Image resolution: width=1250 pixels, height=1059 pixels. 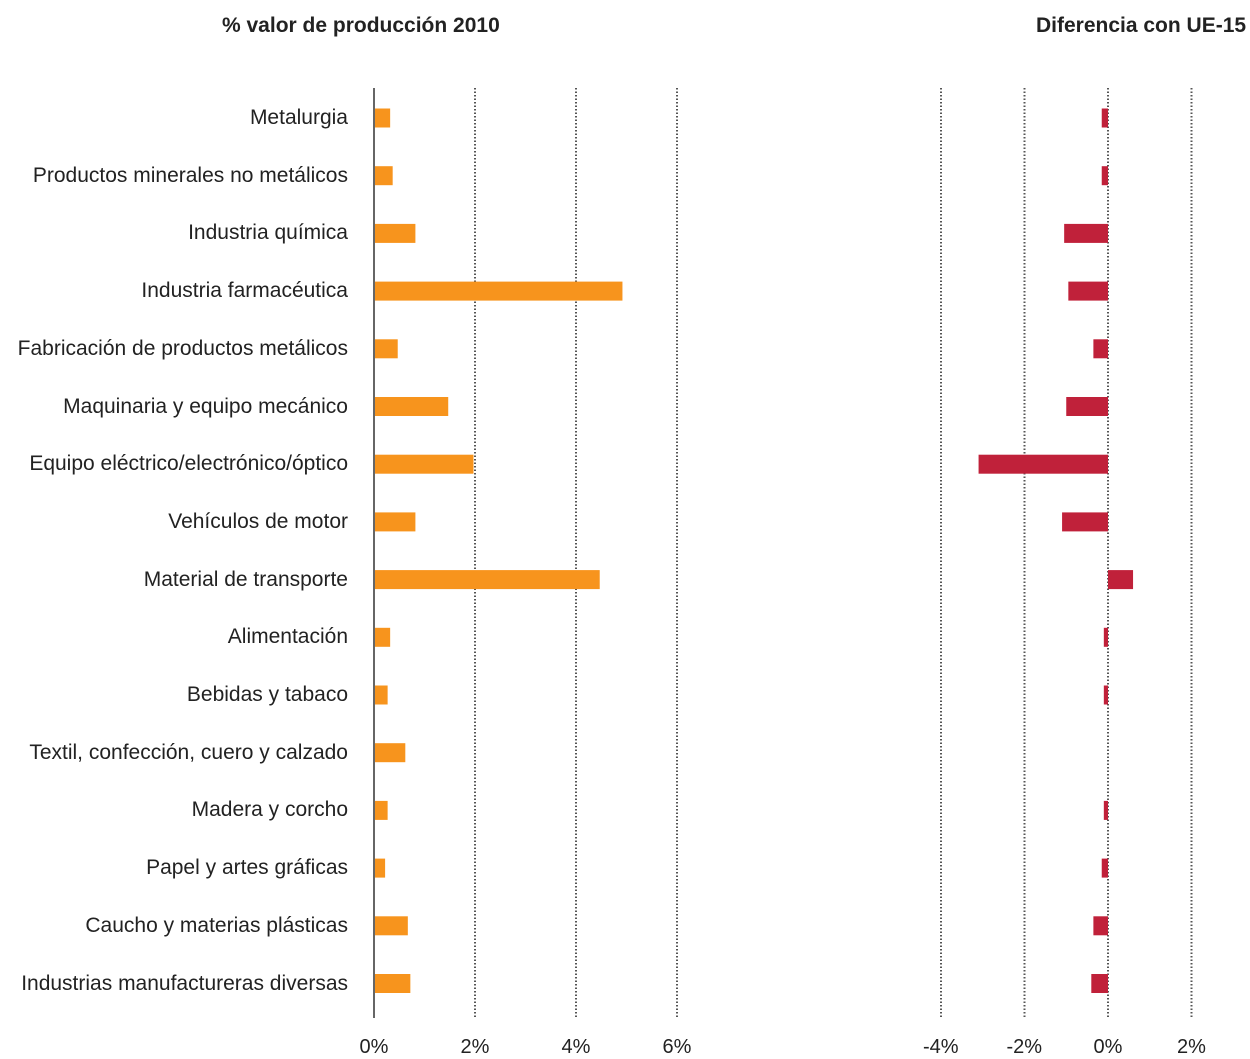 I want to click on left-tick-label: 6%, so click(x=677, y=1047).